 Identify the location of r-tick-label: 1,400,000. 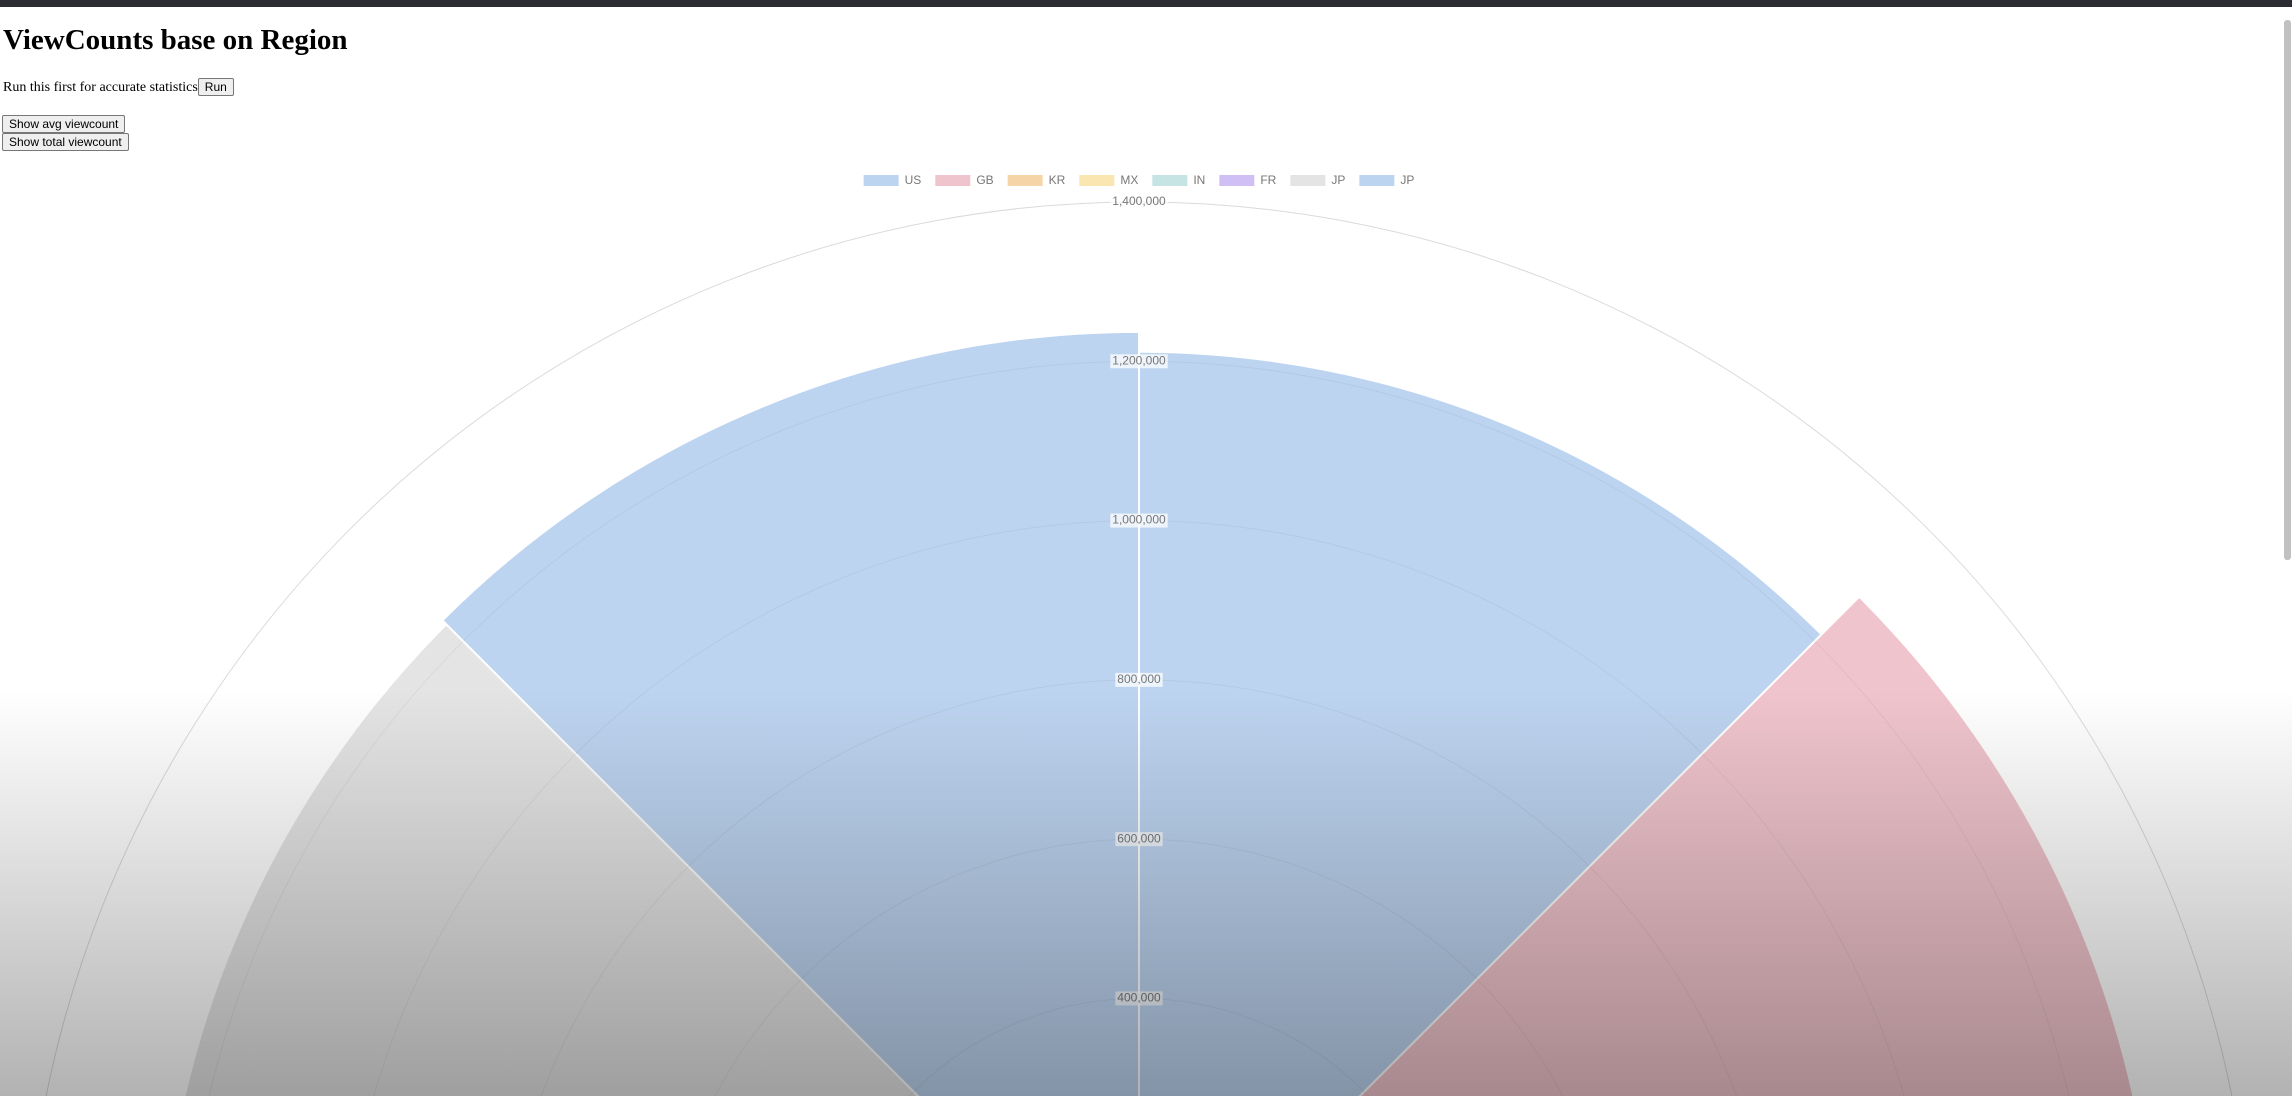
(1139, 201).